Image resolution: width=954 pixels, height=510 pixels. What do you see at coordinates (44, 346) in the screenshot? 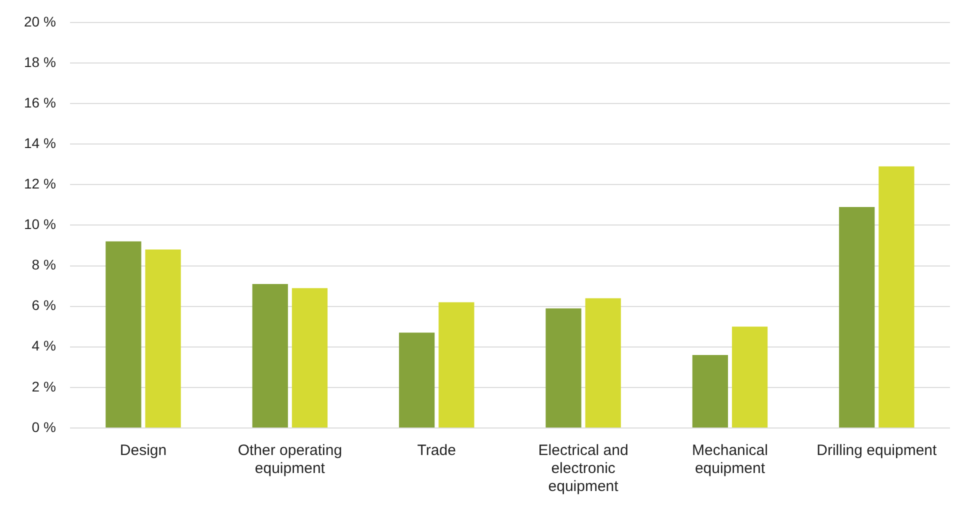
I see `y-tick-label: 4 %` at bounding box center [44, 346].